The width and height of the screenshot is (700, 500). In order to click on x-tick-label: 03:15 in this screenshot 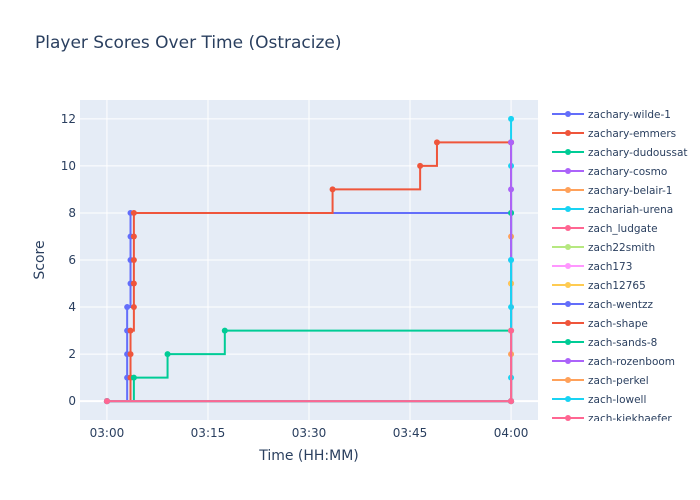, I will do `click(208, 433)`.